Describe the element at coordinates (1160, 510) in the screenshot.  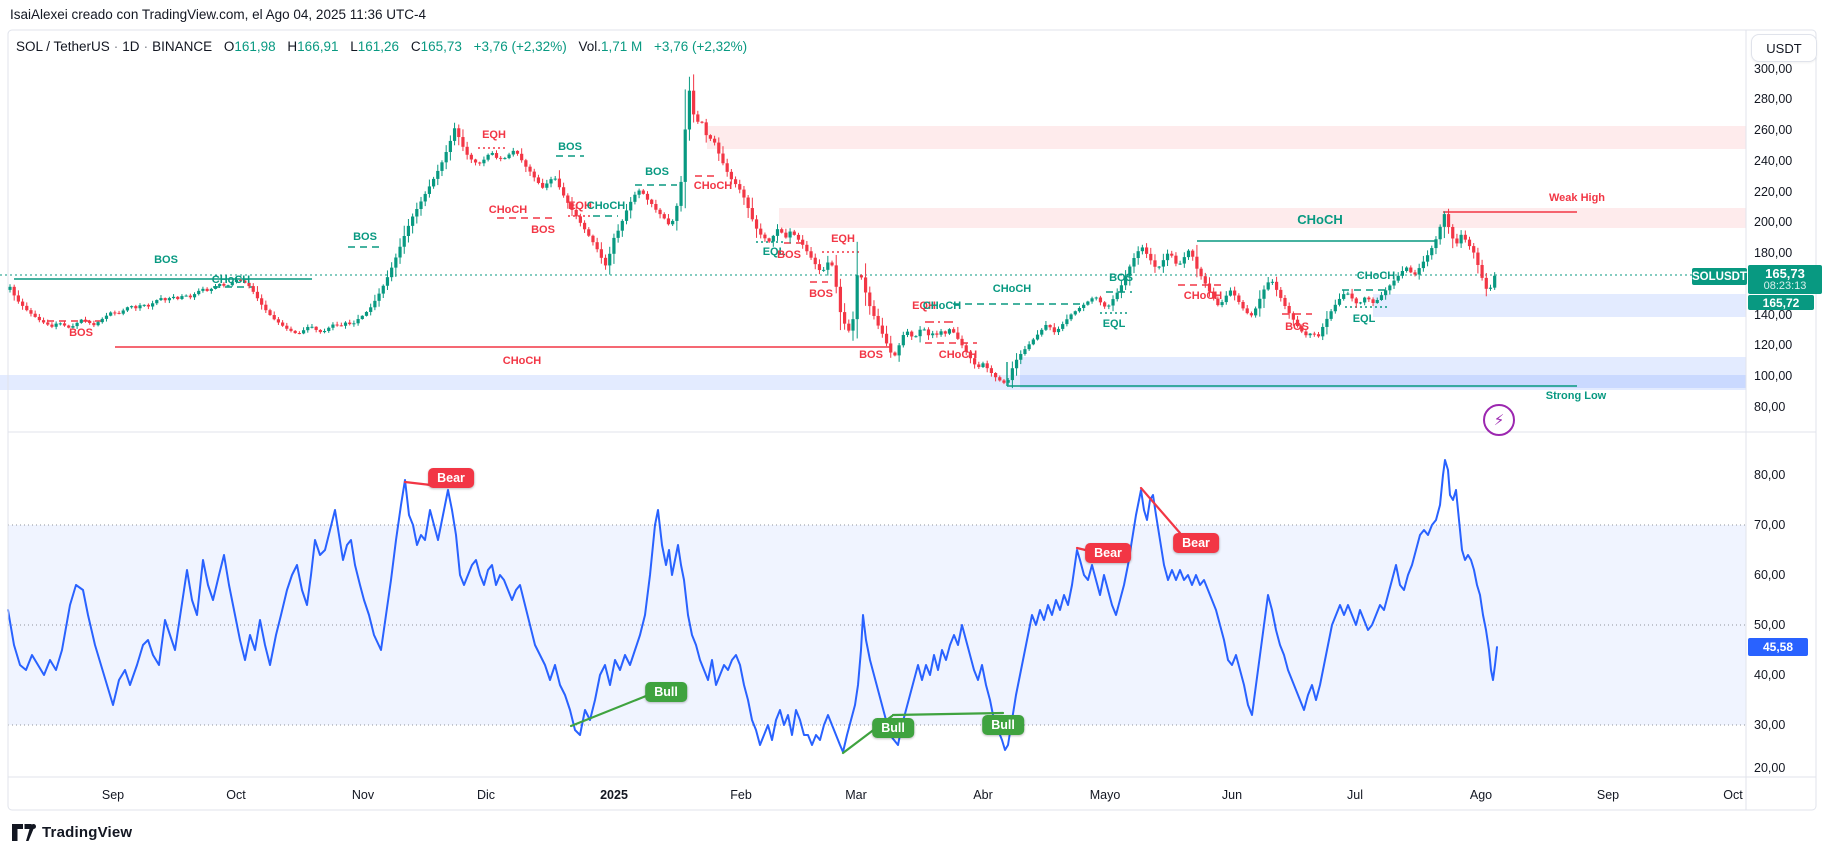
I see `bear-trendline` at that location.